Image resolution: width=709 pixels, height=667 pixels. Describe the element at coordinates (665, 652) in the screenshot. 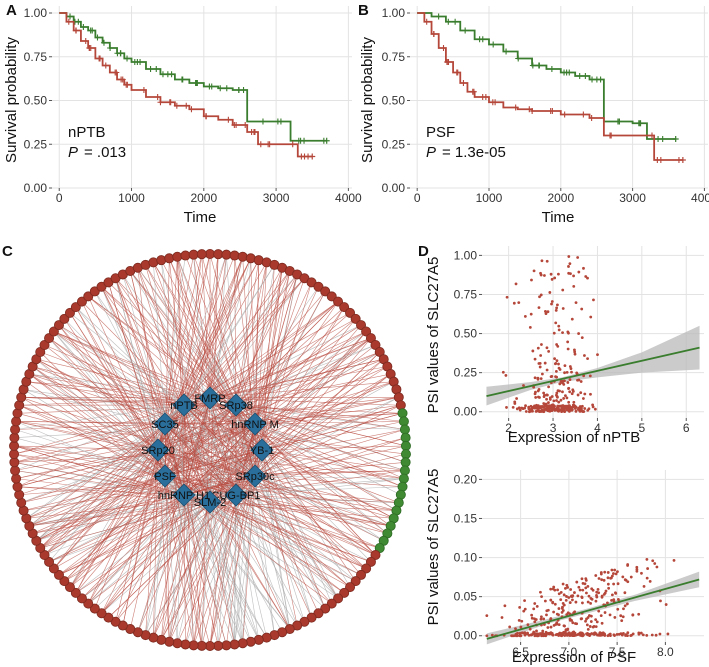

I see `panel-d2-xtick-label: 8.0` at that location.